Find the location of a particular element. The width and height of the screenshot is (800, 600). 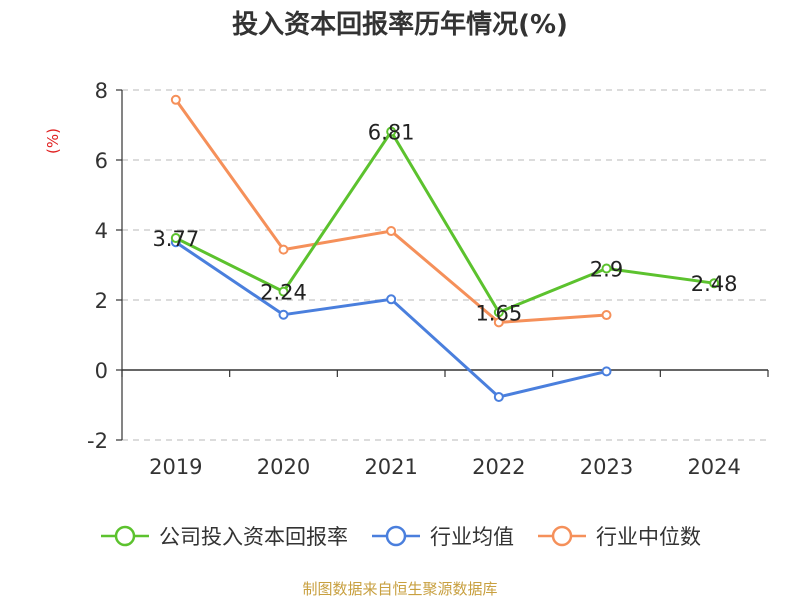

legend-label: 公司投入资本回报率 is located at coordinates (253, 537).